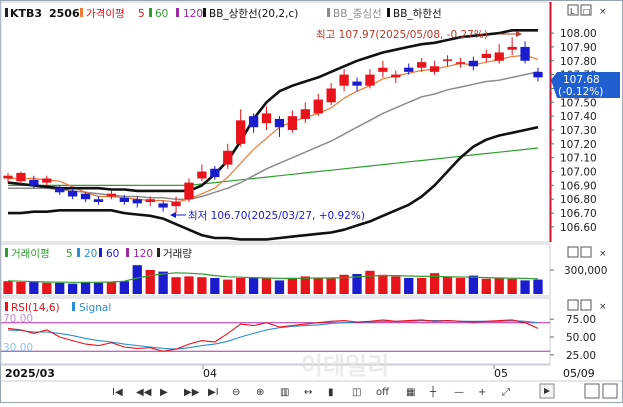 The width and height of the screenshot is (623, 407). Describe the element at coordinates (236, 392) in the screenshot. I see `zoom-out-icon: ⊖` at that location.